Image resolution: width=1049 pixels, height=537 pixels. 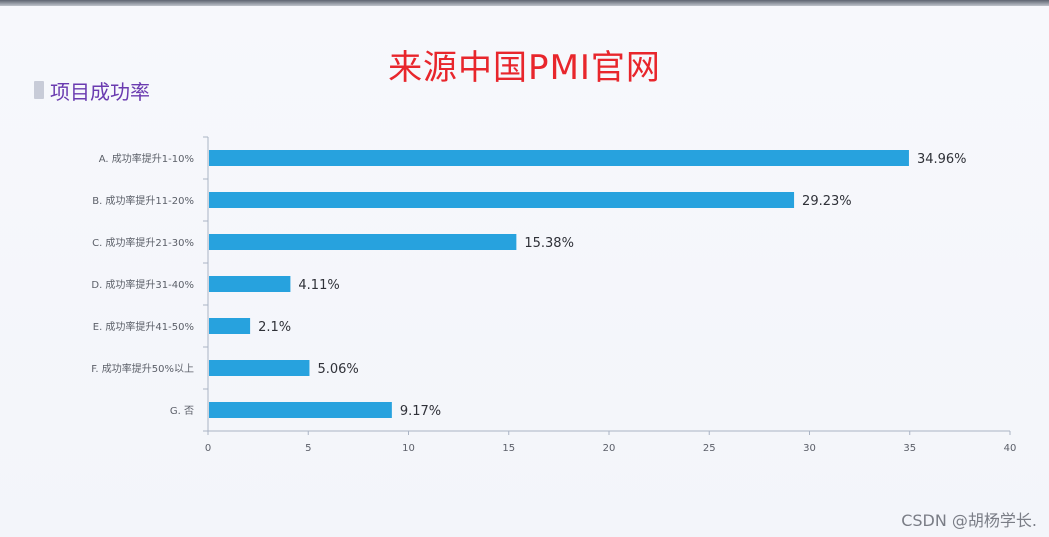 What do you see at coordinates (524, 68) in the screenshot?
I see `banner-title: 来源中国PMI官网` at bounding box center [524, 68].